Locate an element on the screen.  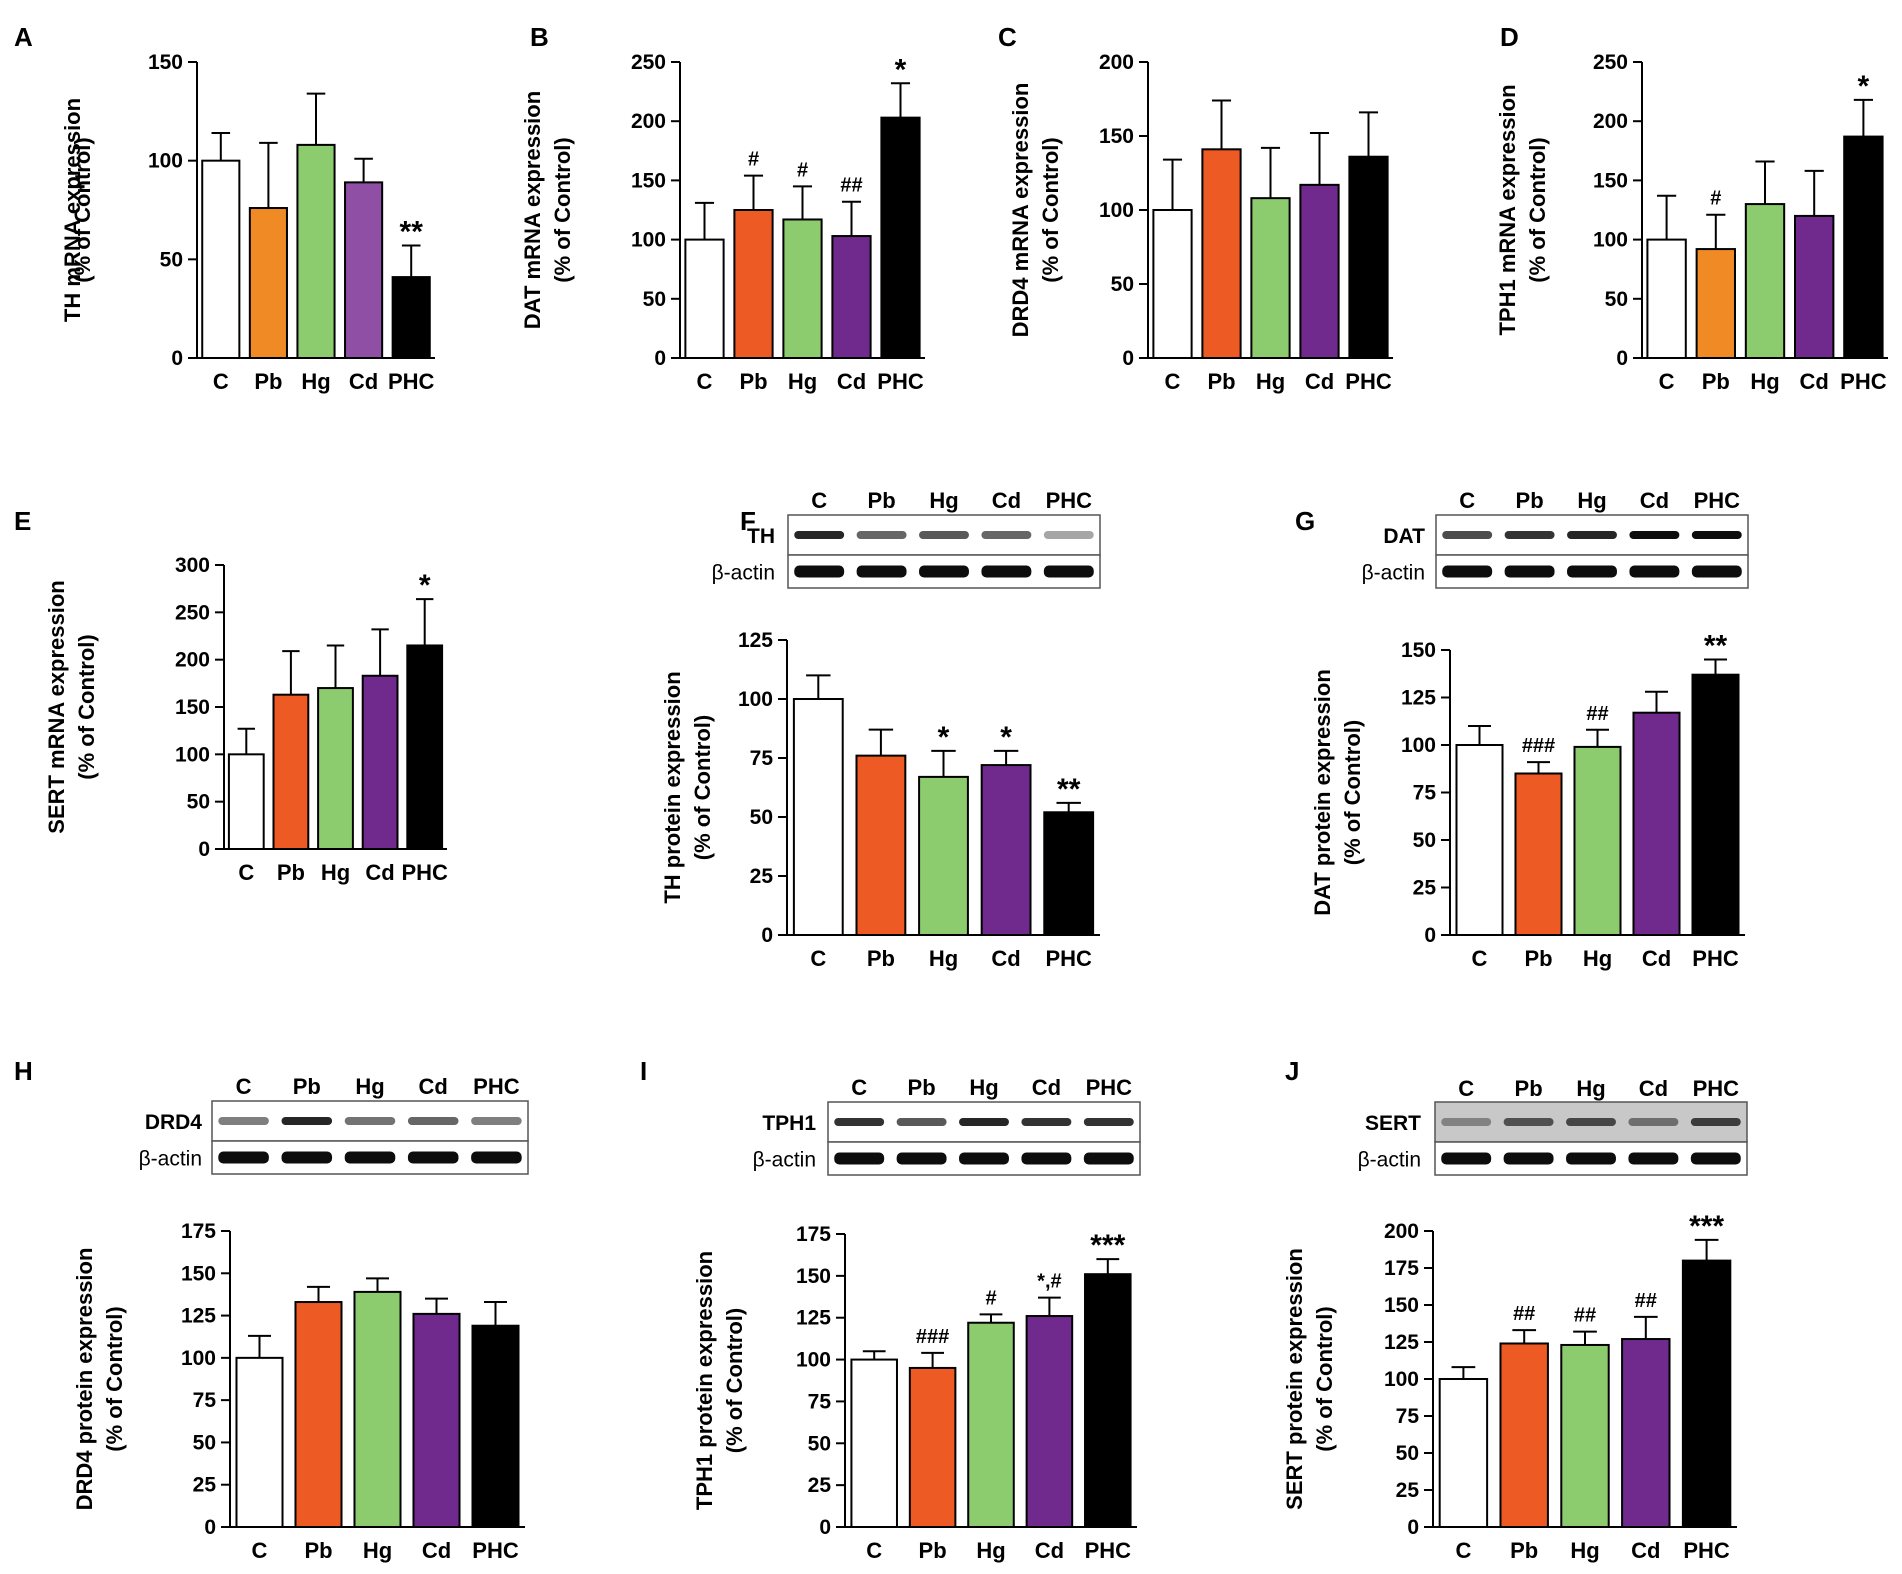
y-axis-title-line: SERT mRNA expression is located at coordinates (56, 706).